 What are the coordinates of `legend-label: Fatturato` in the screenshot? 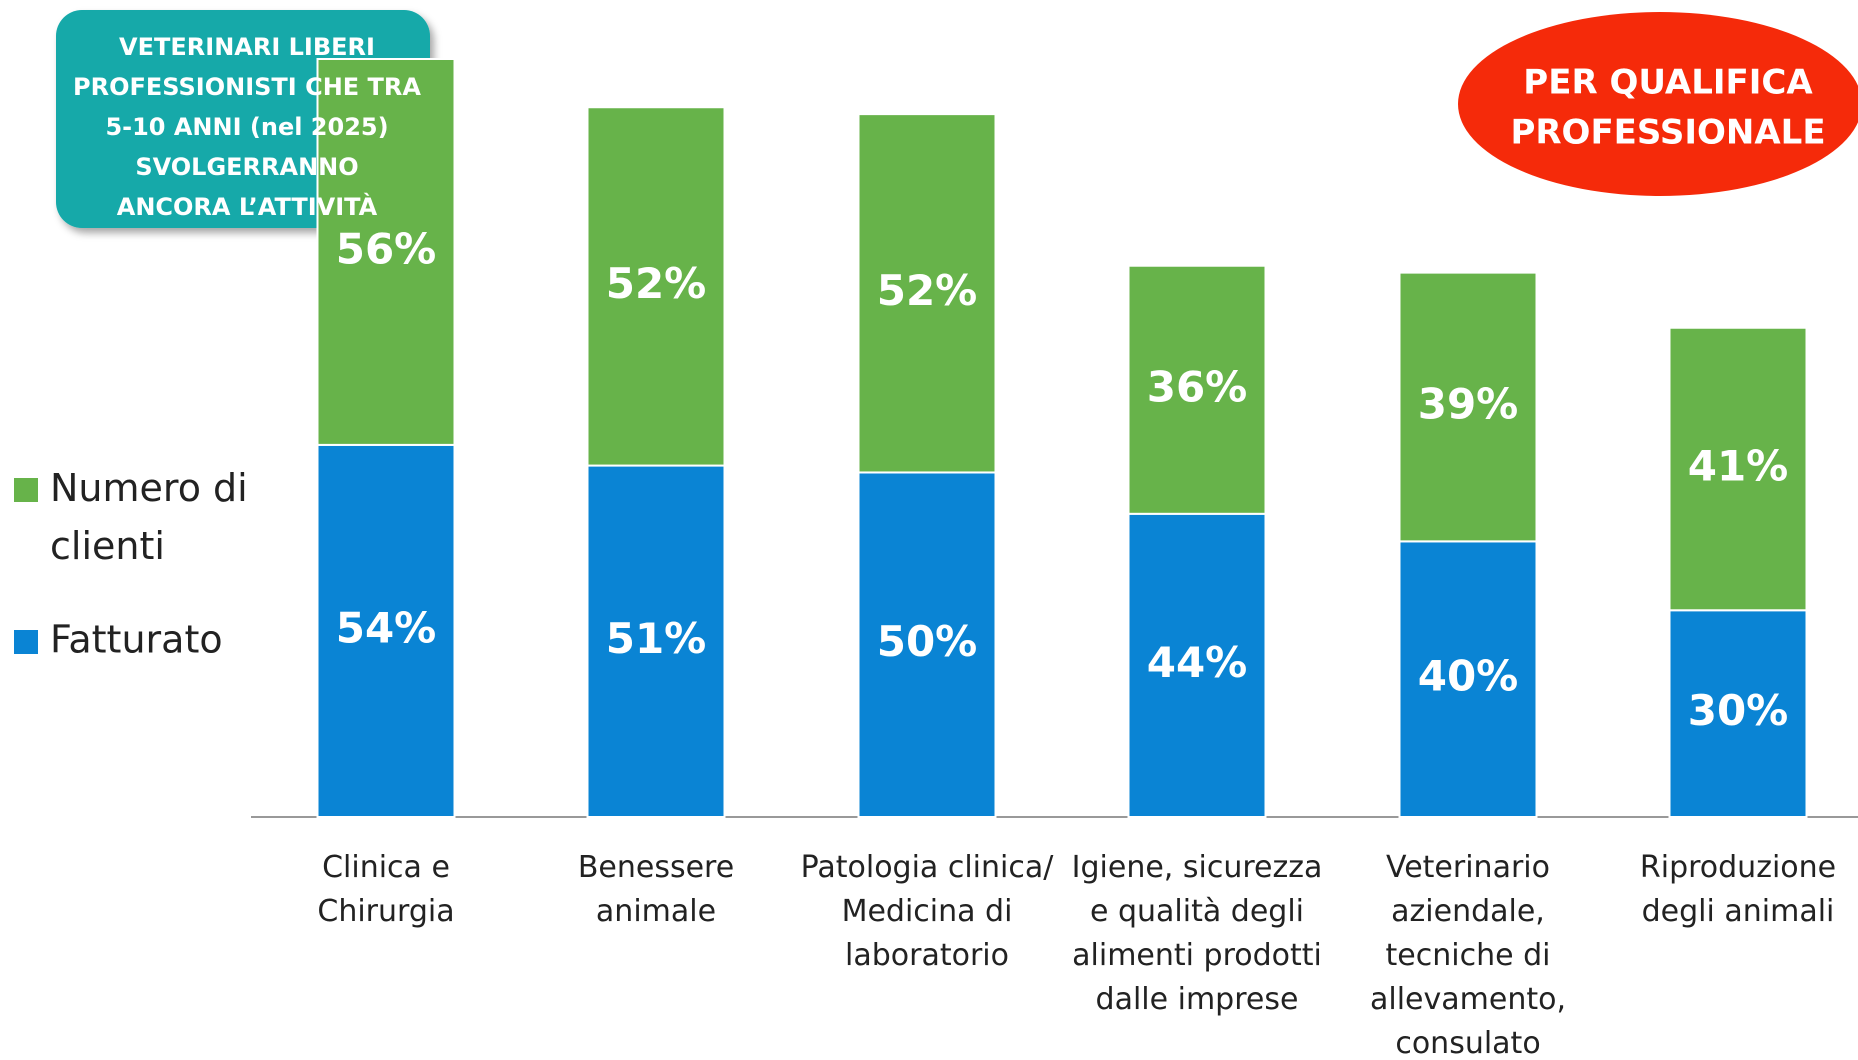 It's located at (136, 640).